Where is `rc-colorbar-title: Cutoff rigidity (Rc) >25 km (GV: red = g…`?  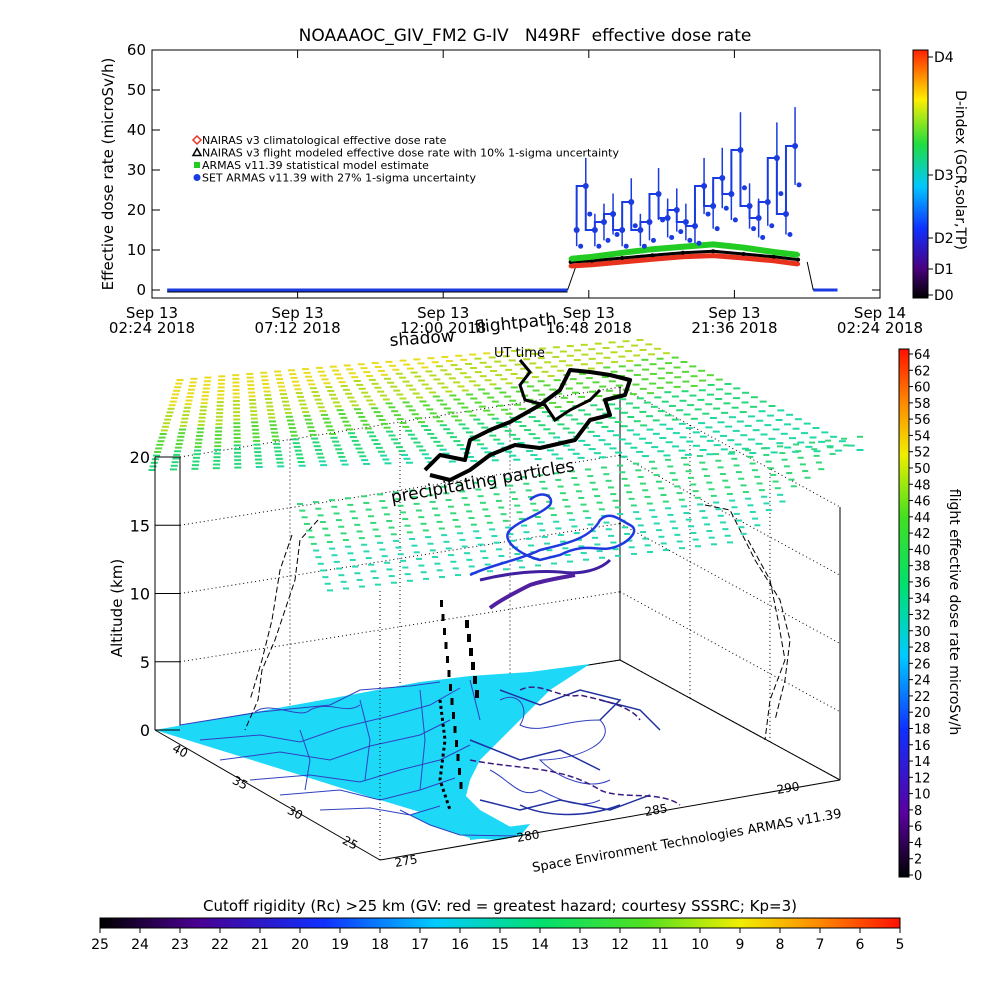
rc-colorbar-title: Cutoff rigidity (Rc) >25 km (GV: red = g… is located at coordinates (500, 906).